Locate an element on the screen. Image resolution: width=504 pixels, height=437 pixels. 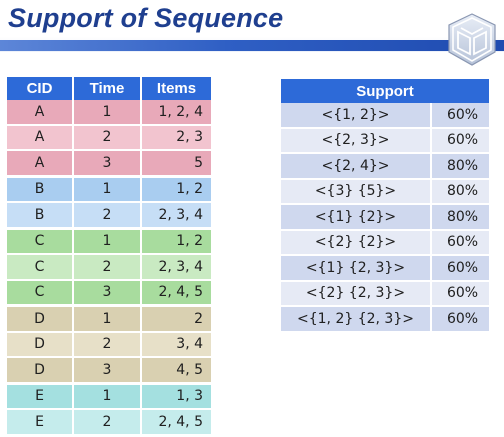
column-header-cid: CID is located at coordinates (40, 88).